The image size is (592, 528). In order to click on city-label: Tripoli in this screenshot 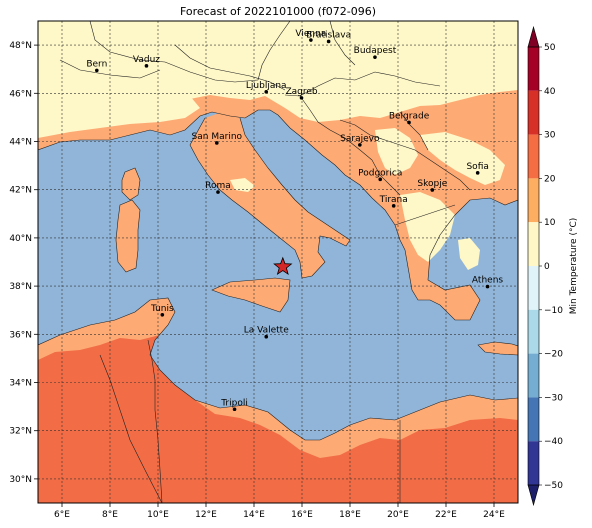, I will do `click(234, 403)`.